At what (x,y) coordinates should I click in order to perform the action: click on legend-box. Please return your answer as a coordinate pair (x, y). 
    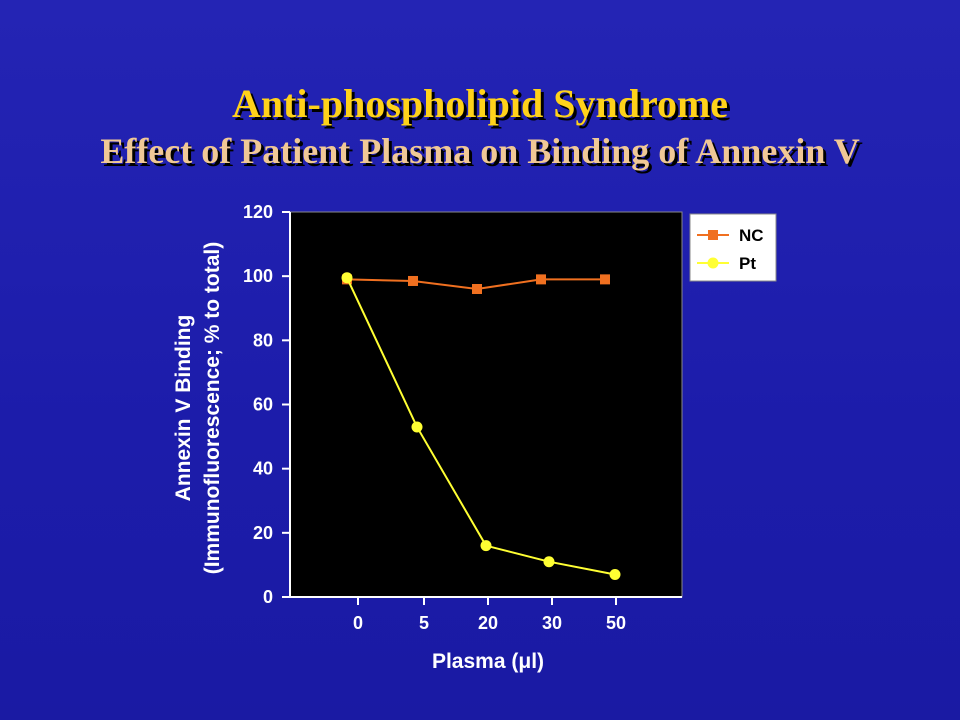
    Looking at the image, I should click on (733, 247).